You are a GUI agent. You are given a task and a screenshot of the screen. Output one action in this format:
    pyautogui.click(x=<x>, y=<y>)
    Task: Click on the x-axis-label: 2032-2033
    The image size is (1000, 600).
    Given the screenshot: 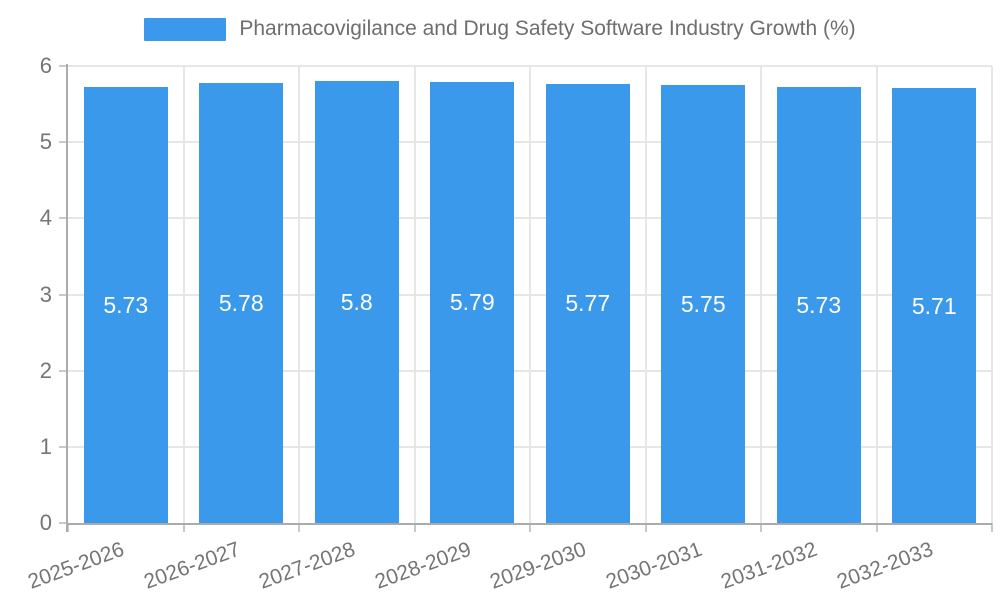 What is the action you would take?
    pyautogui.click(x=885, y=565)
    